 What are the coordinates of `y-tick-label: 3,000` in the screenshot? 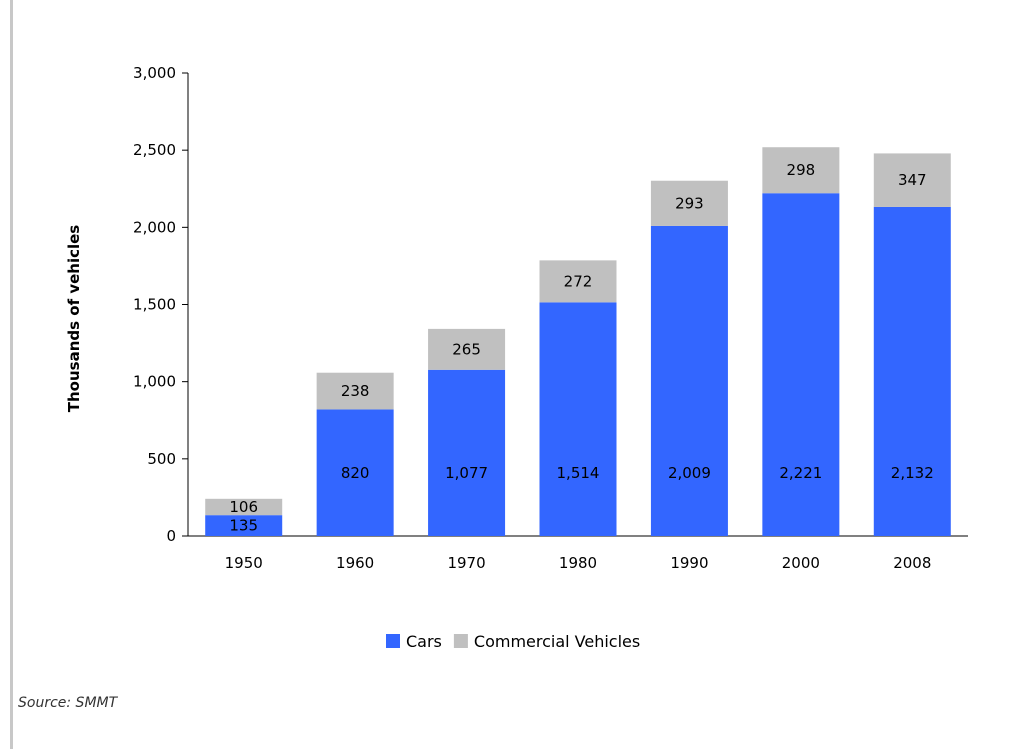 It's located at (154, 73).